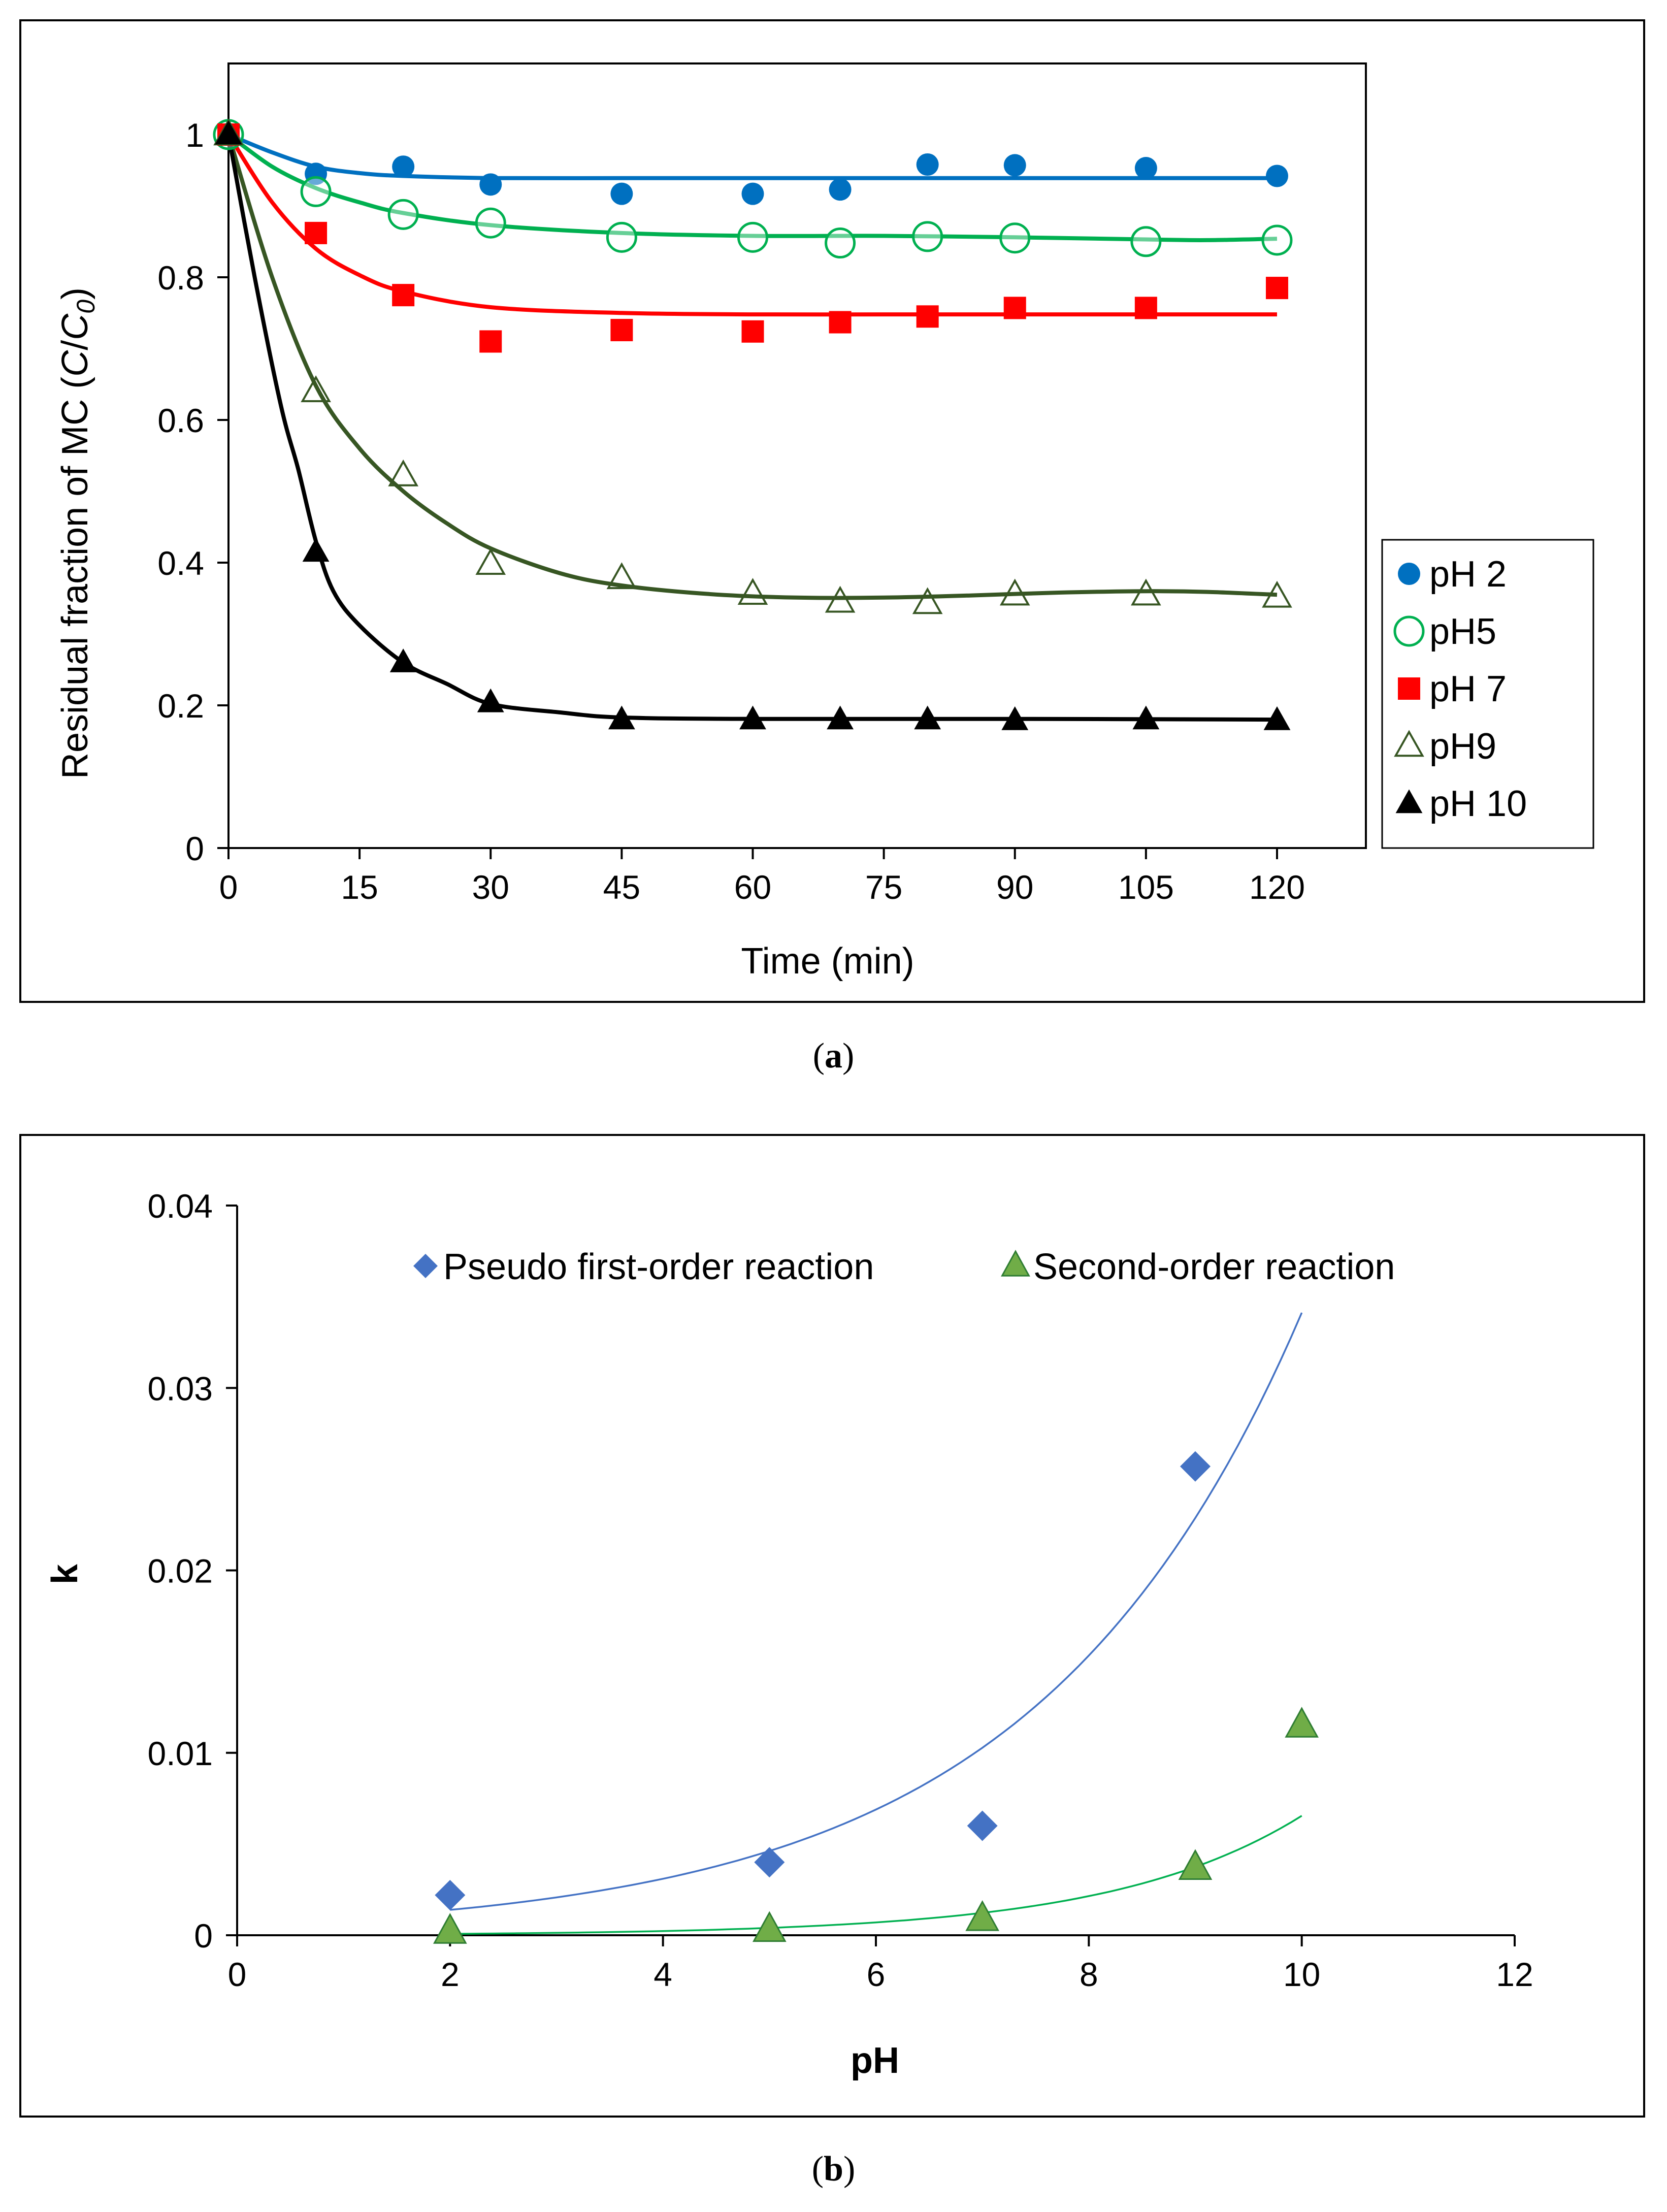 The image size is (1667, 2212). I want to click on caption-b: (b), so click(834, 2169).